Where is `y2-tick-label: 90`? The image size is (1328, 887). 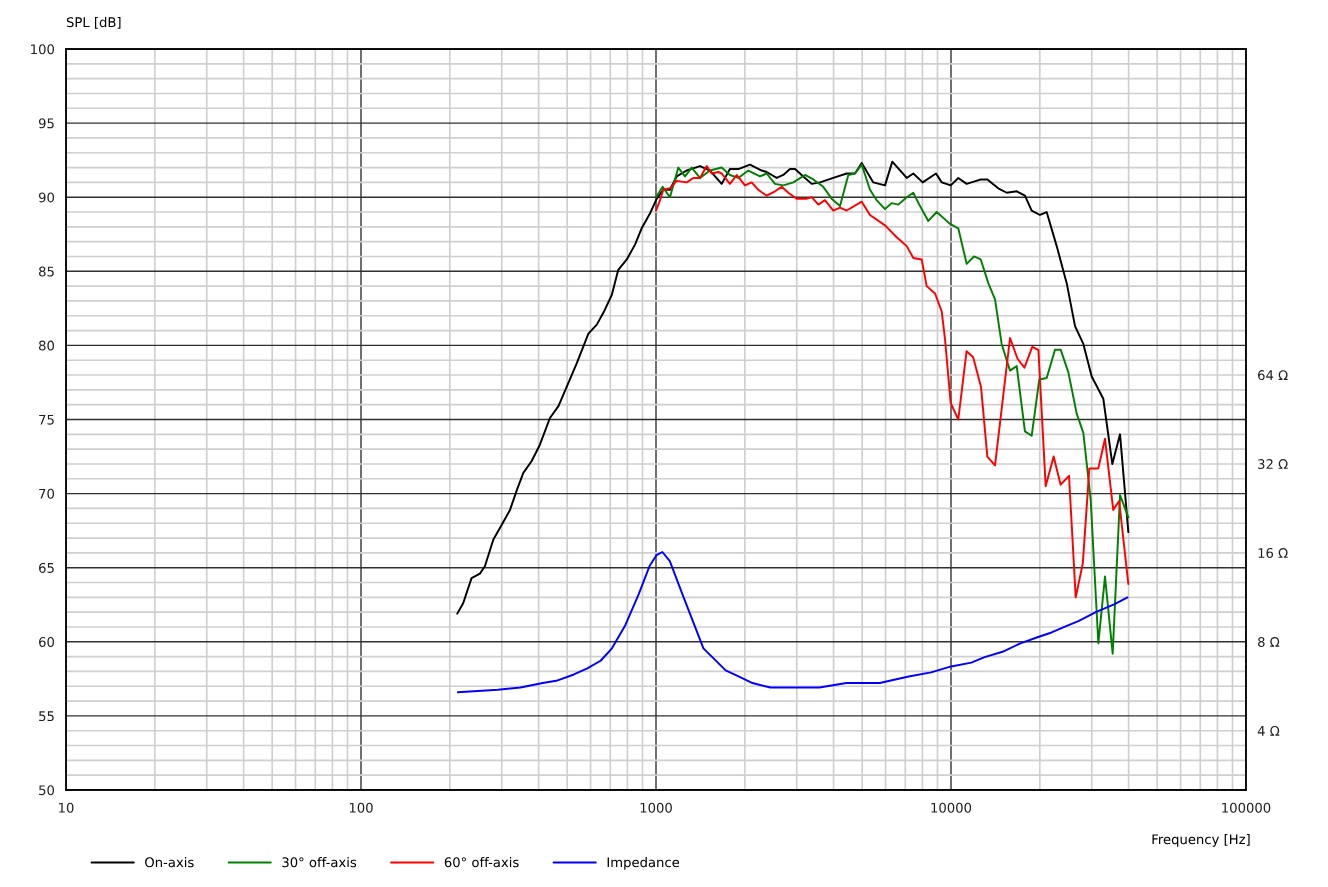 y2-tick-label: 90 is located at coordinates (46, 197).